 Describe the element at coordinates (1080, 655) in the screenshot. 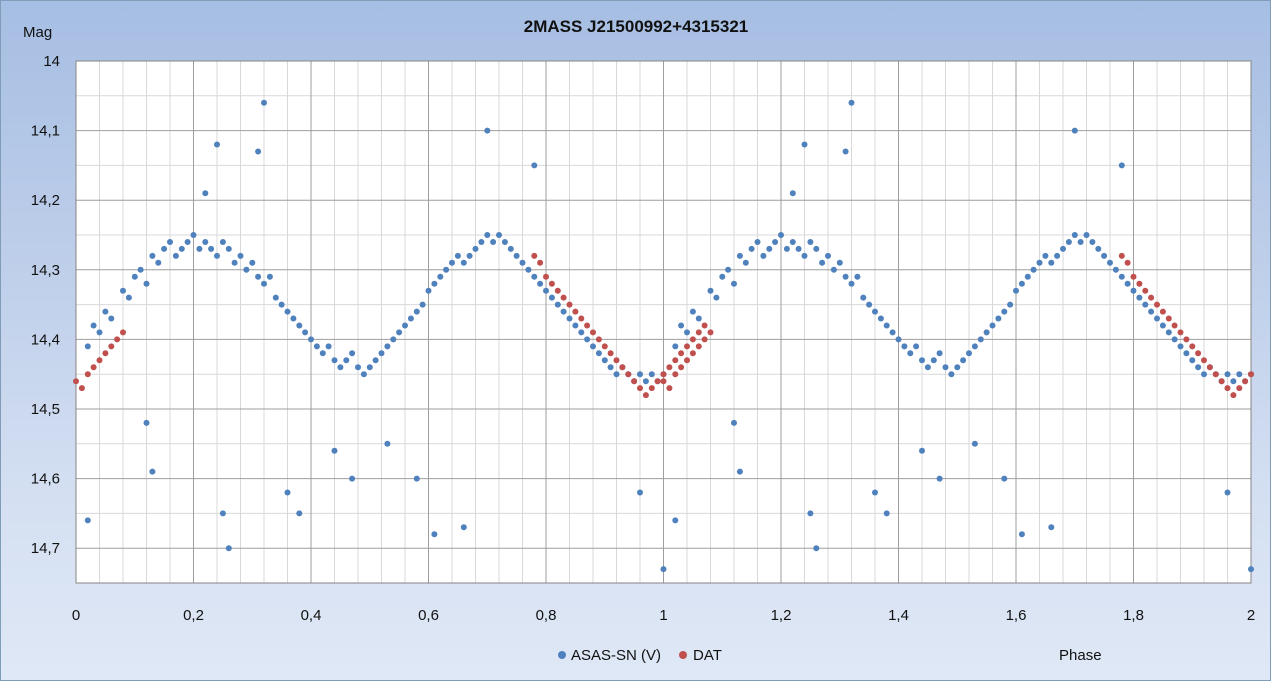

I see `x-axis-label: Phase` at that location.